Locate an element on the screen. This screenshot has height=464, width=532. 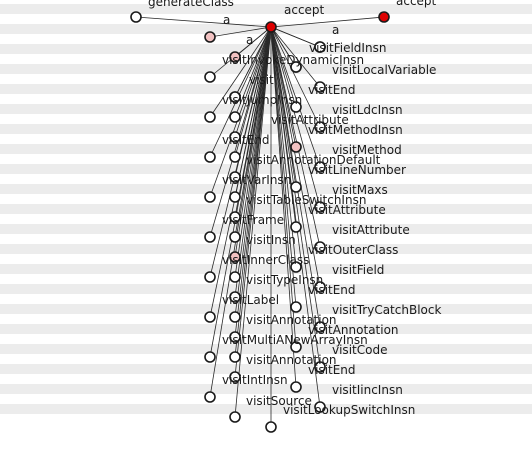
graph-node-n11 is located at coordinates (296, 147).